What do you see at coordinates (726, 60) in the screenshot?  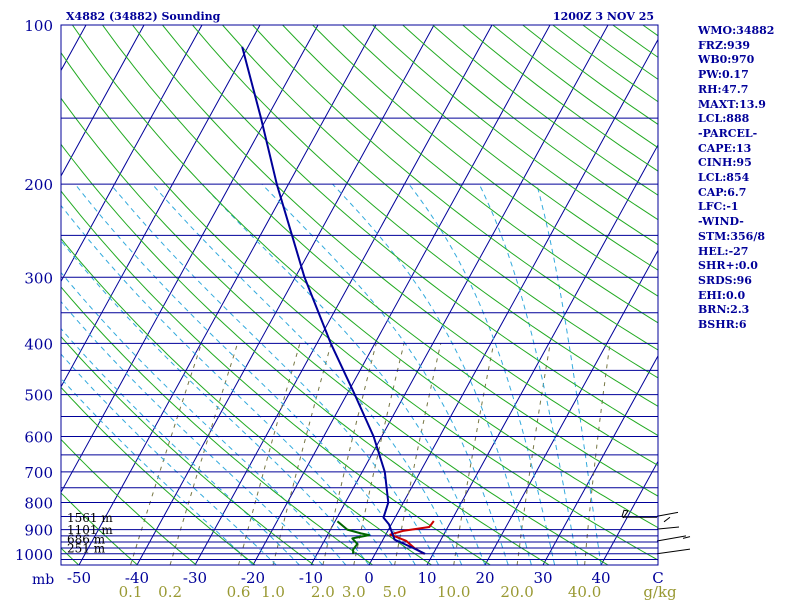 I see `index-line: WB0:970` at bounding box center [726, 60].